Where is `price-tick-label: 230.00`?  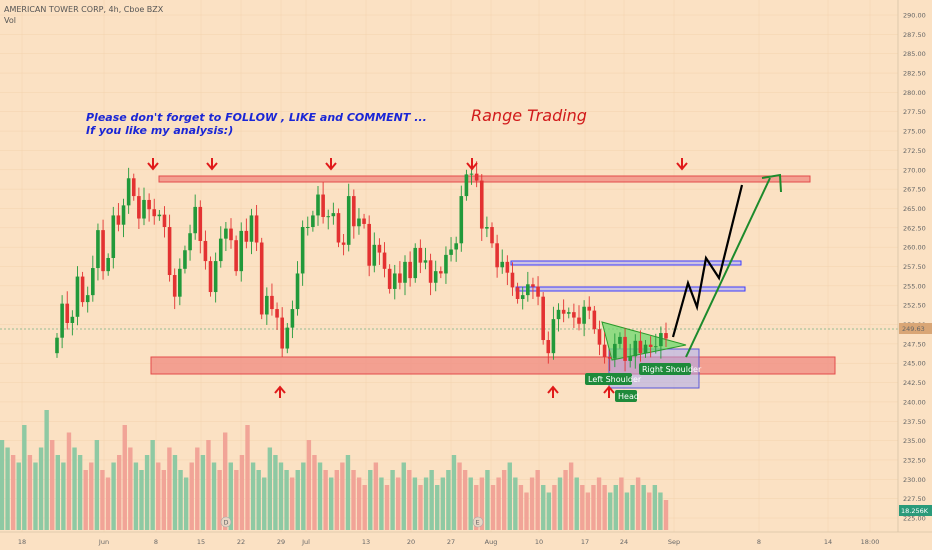 price-tick-label: 230.00 is located at coordinates (914, 480).